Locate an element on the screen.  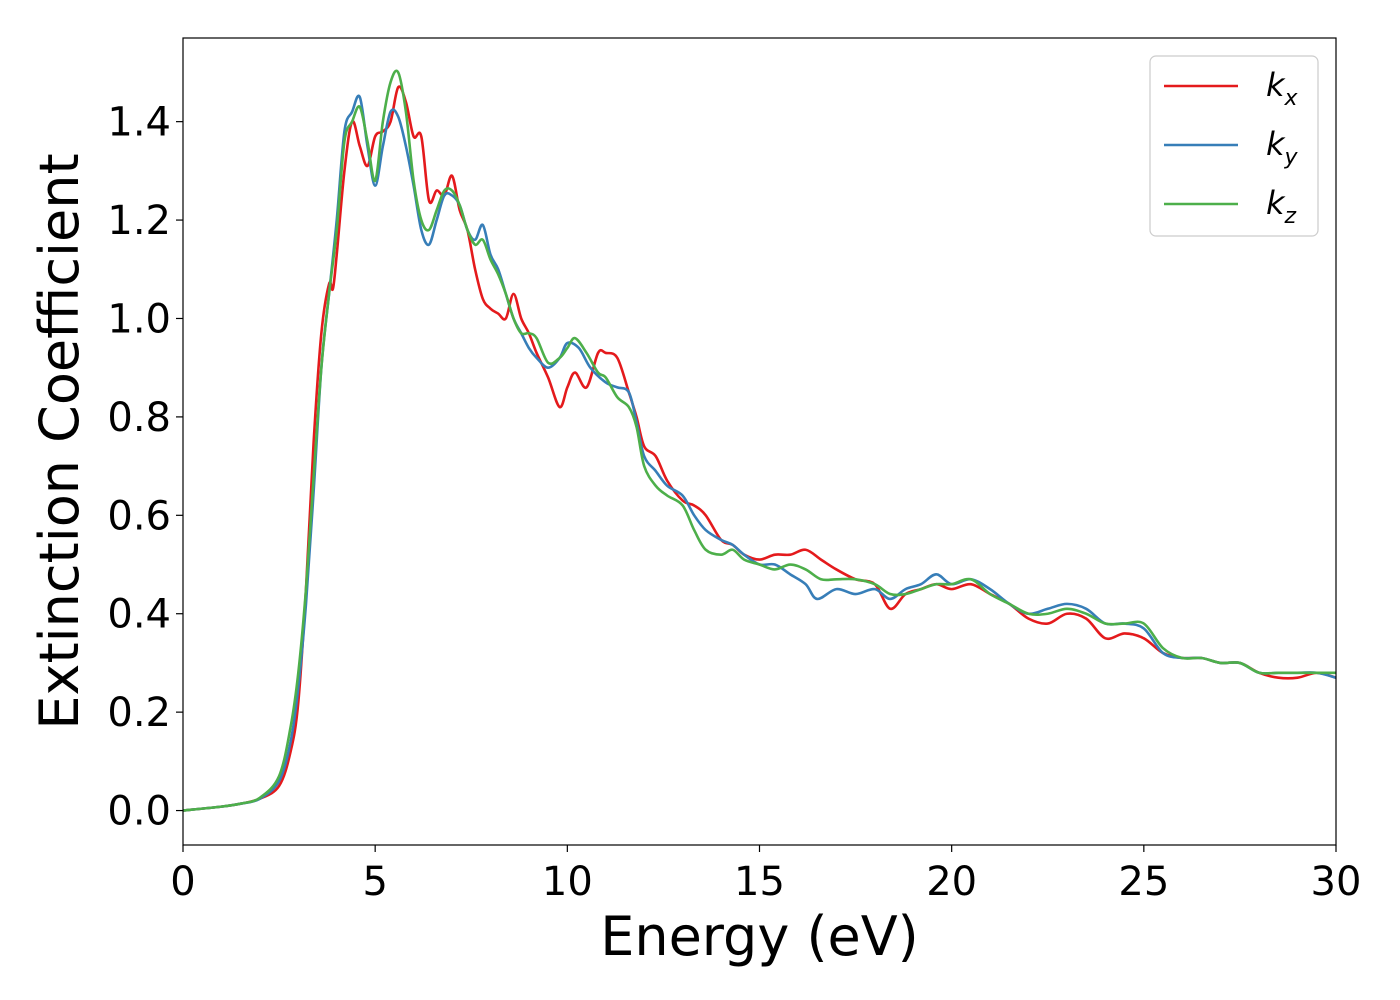
x-tick-label: 20 is located at coordinates (951, 882).